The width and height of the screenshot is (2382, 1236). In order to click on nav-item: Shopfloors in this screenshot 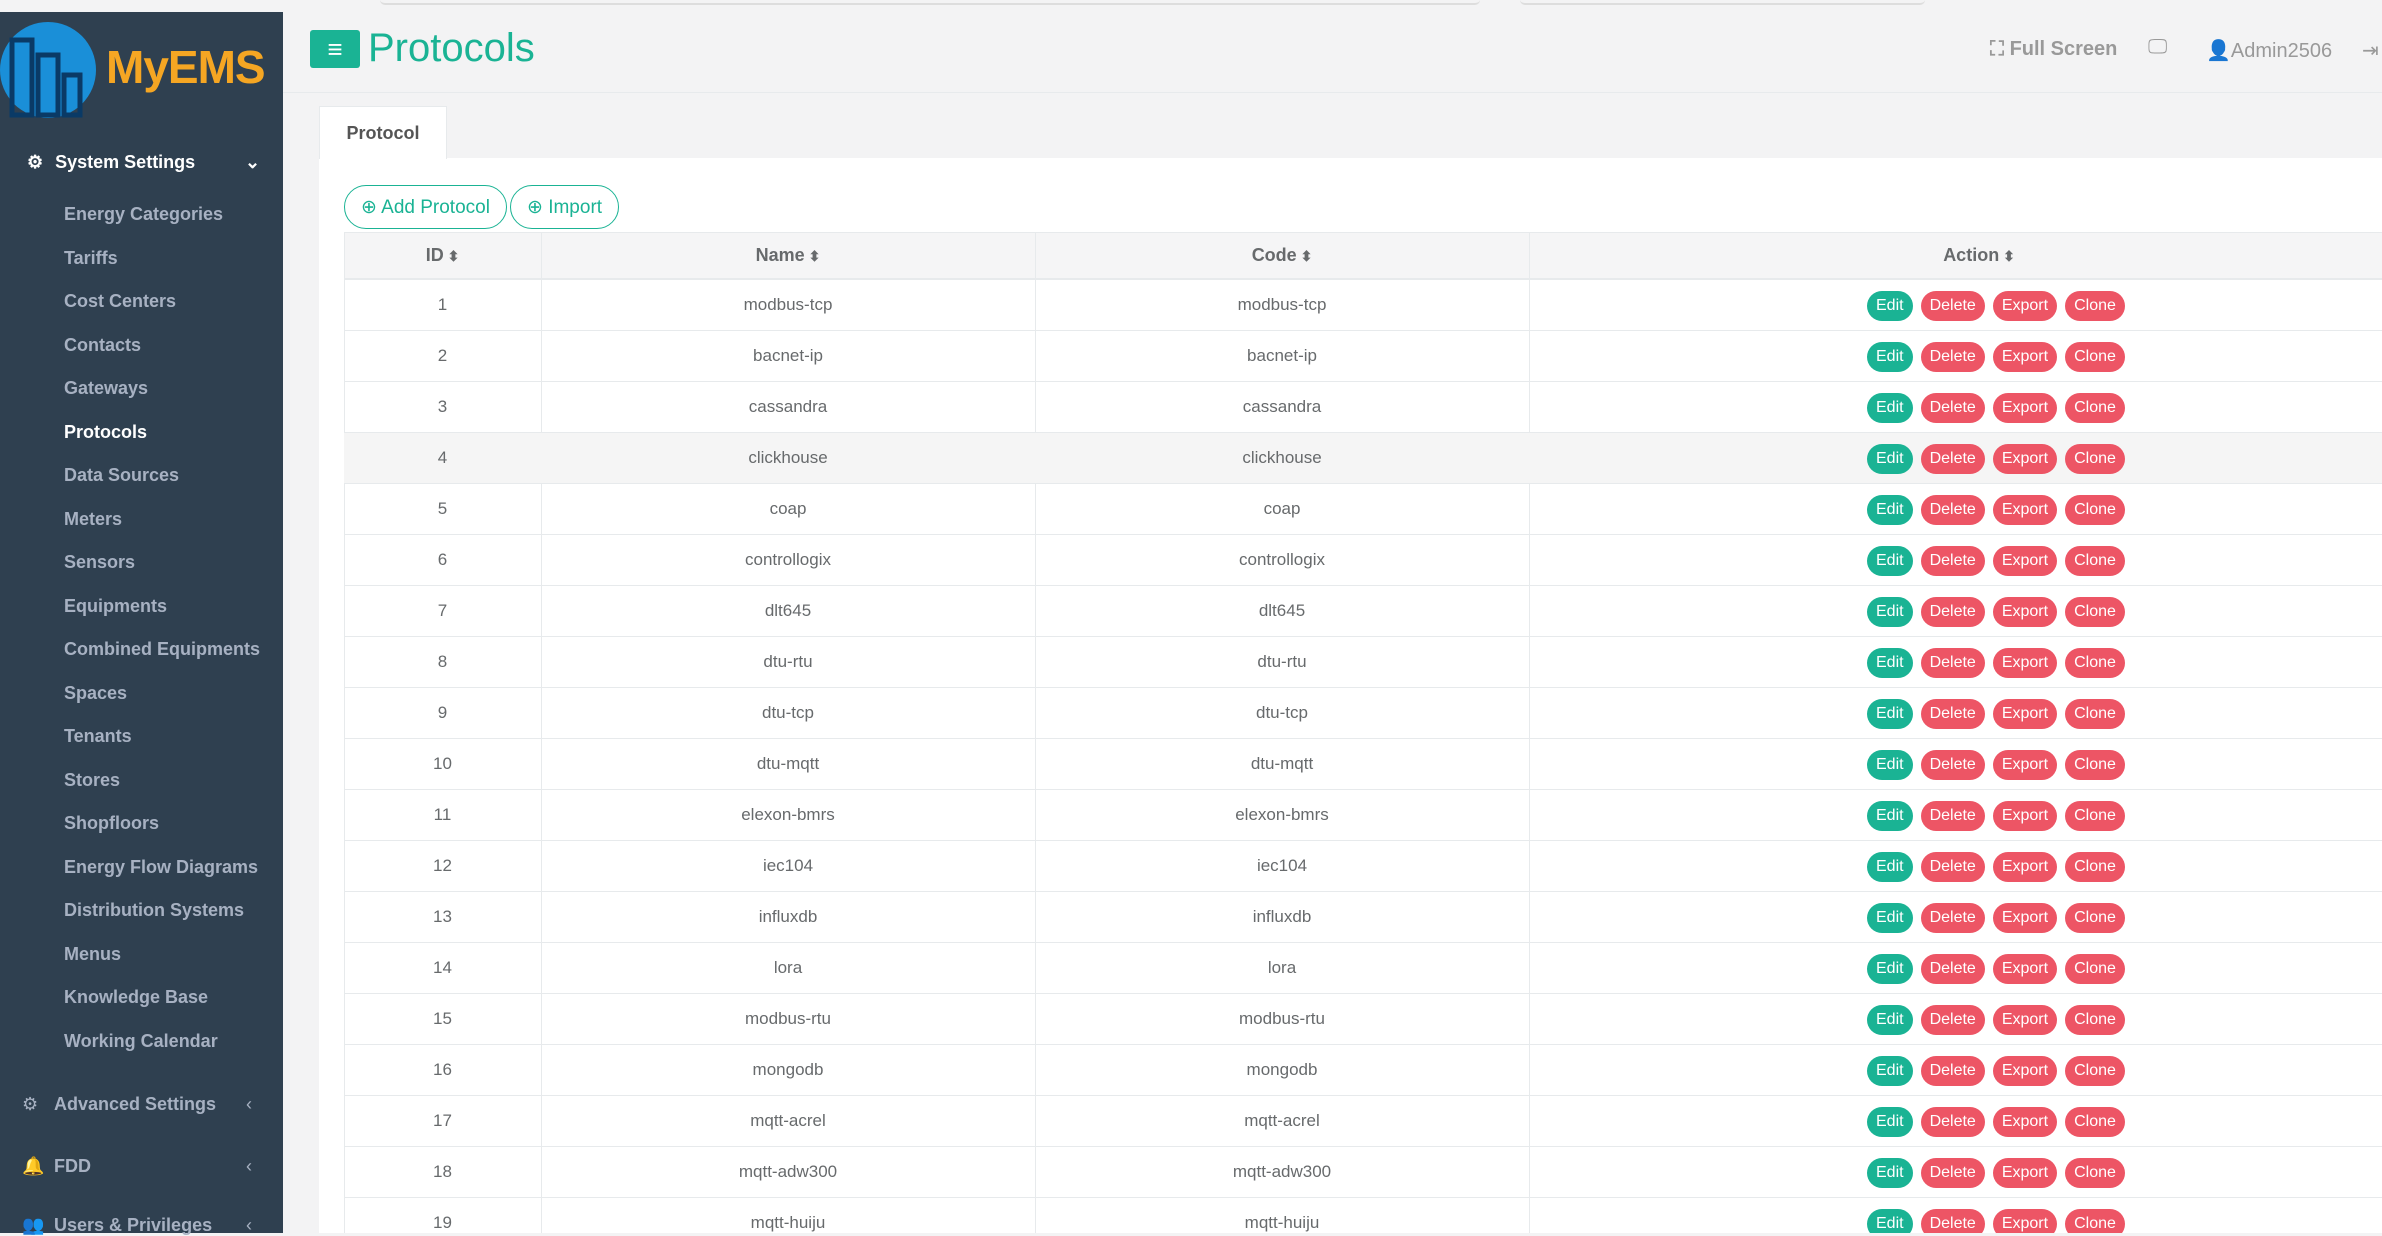, I will do `click(111, 823)`.